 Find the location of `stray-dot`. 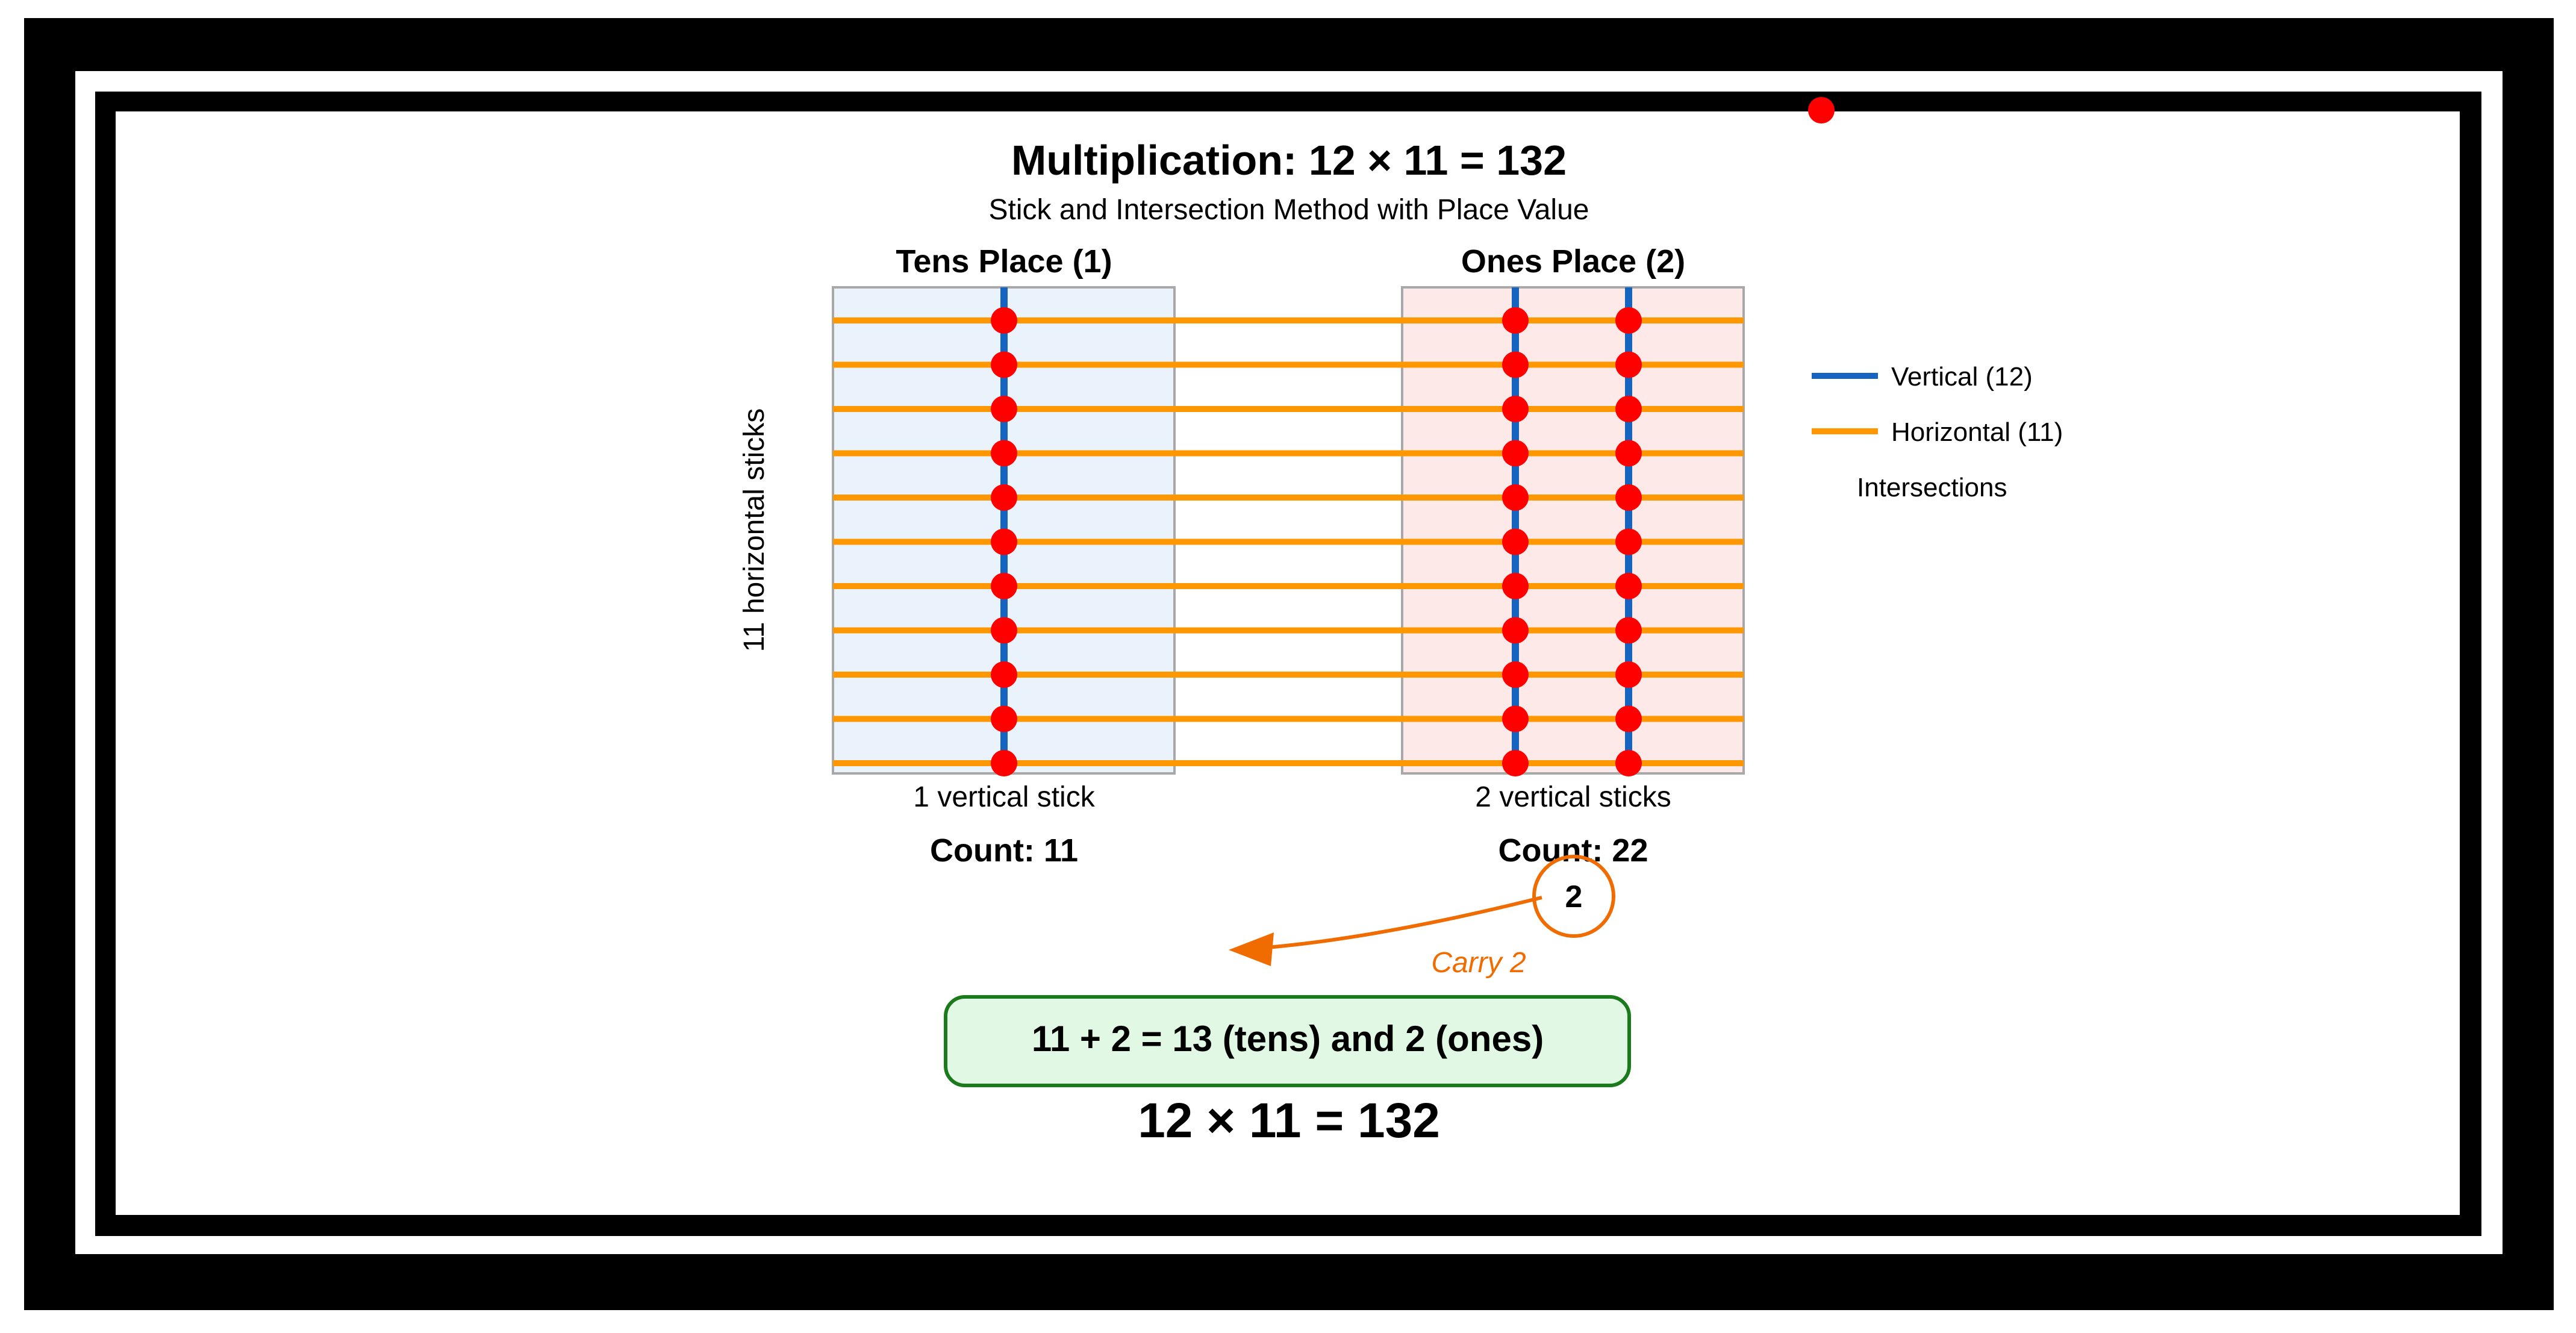

stray-dot is located at coordinates (1821, 110).